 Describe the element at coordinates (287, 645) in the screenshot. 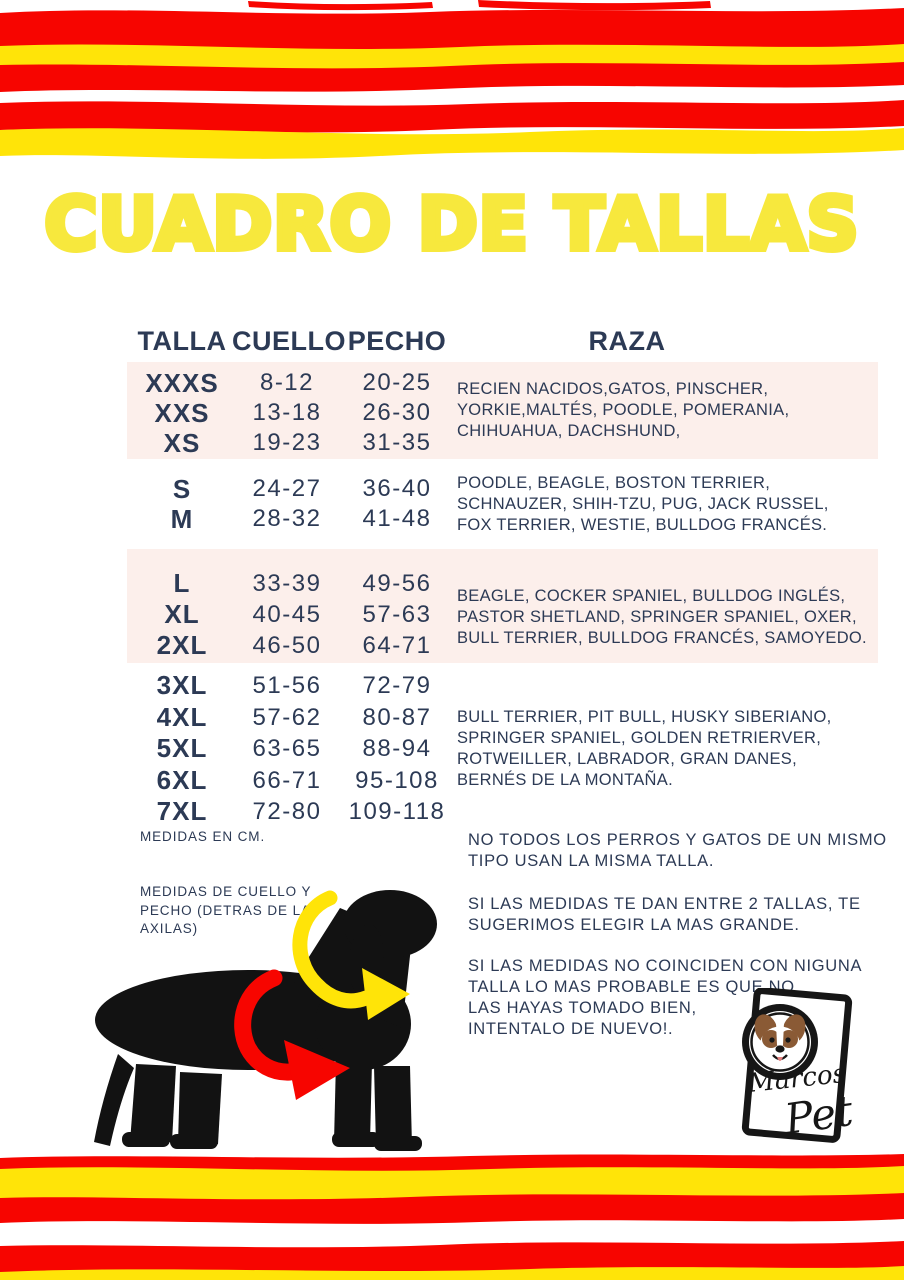

I see `neck-range: 46-50` at that location.